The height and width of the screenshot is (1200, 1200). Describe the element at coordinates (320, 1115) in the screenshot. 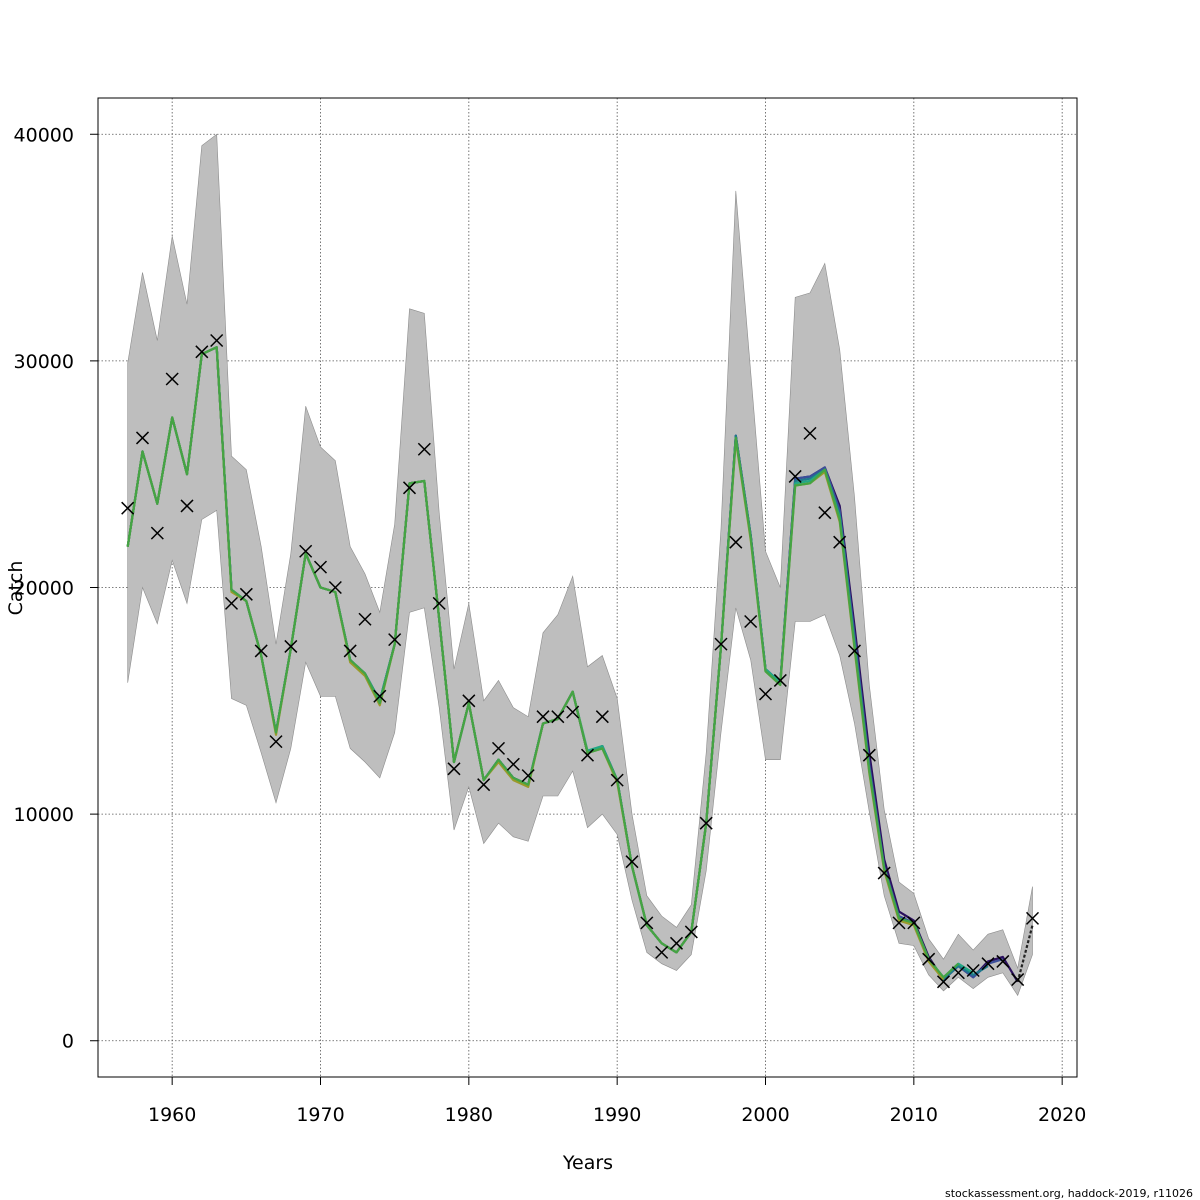

I see `x-tick-label: 1970` at that location.